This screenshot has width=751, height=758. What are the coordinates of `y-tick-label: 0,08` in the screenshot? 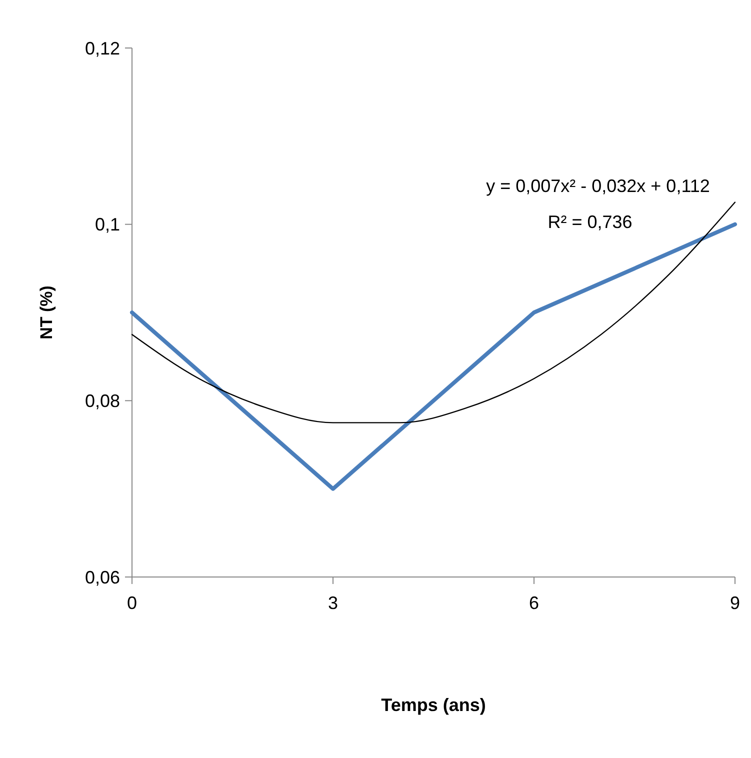 It's located at (102, 400).